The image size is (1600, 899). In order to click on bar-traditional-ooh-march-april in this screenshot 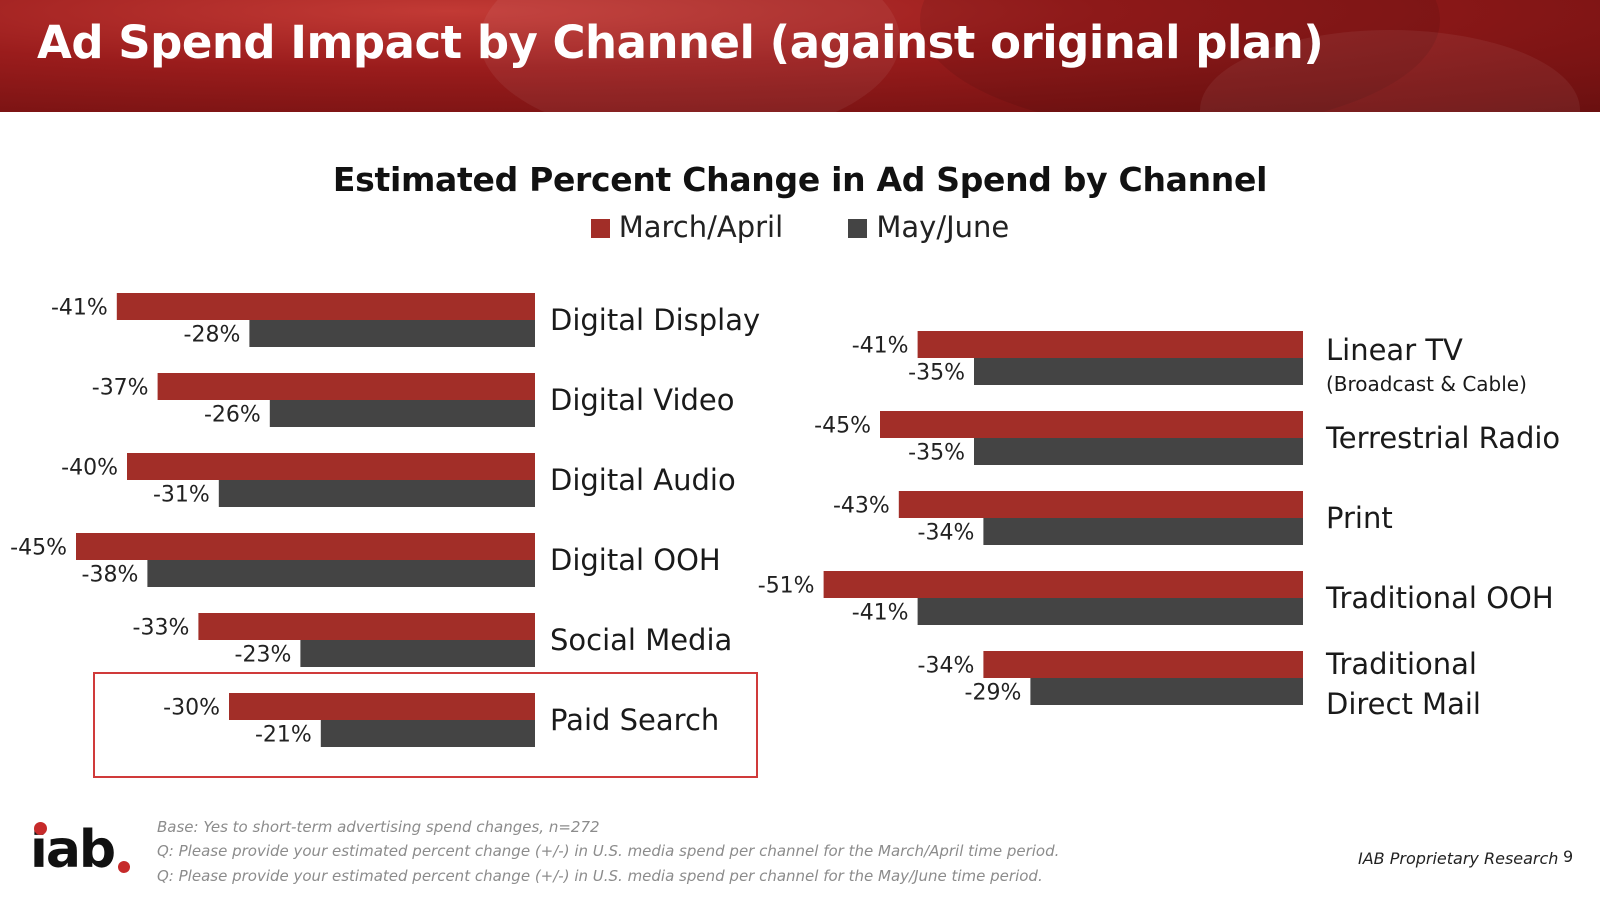, I will do `click(1063, 584)`.